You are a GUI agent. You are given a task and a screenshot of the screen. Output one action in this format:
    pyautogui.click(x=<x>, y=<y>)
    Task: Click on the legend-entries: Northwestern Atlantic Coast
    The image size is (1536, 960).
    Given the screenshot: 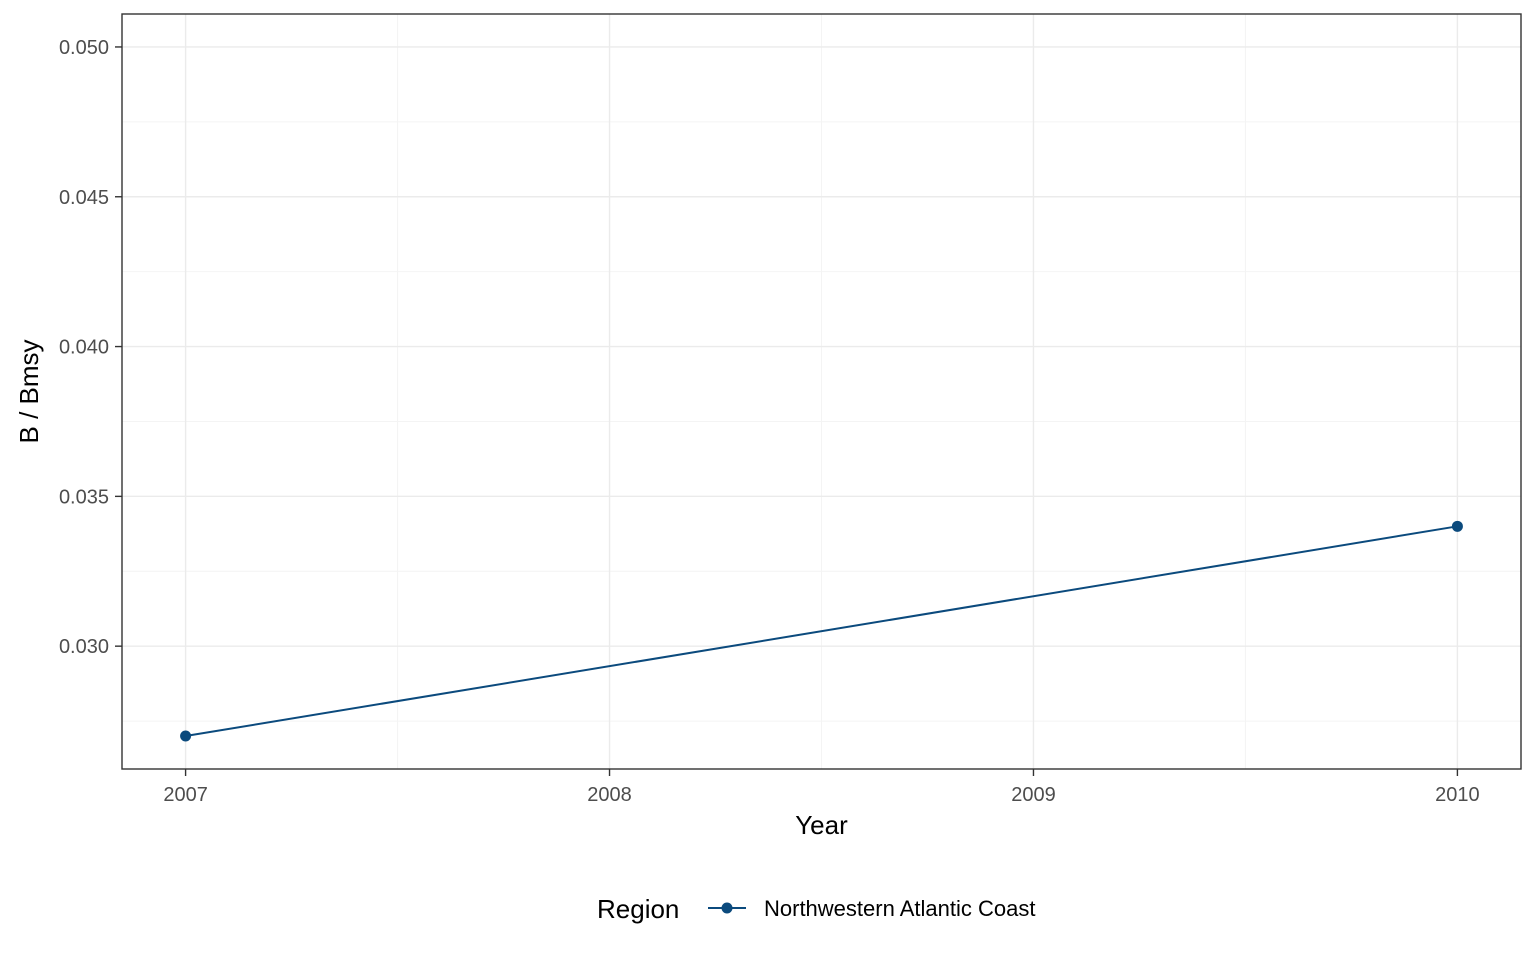 What is the action you would take?
    pyautogui.click(x=871, y=908)
    